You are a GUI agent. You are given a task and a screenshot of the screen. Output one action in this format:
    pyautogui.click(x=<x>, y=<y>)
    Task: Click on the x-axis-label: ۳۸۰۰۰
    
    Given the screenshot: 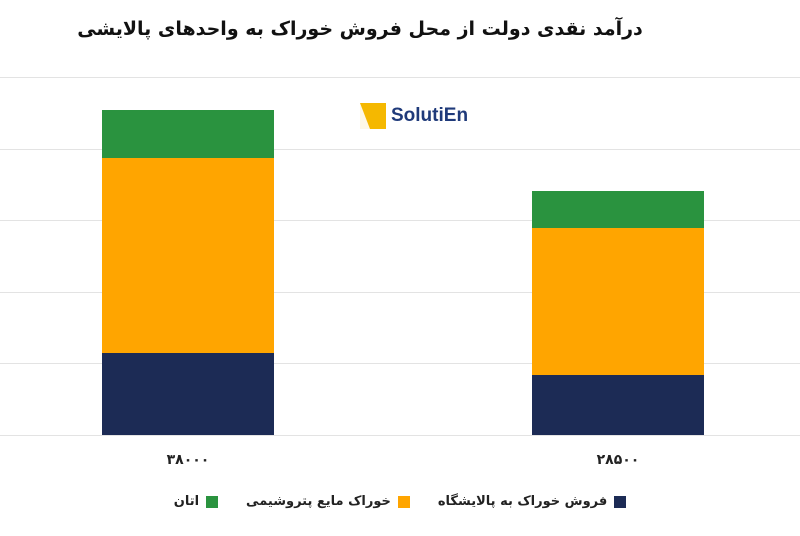 What is the action you would take?
    pyautogui.click(x=188, y=460)
    